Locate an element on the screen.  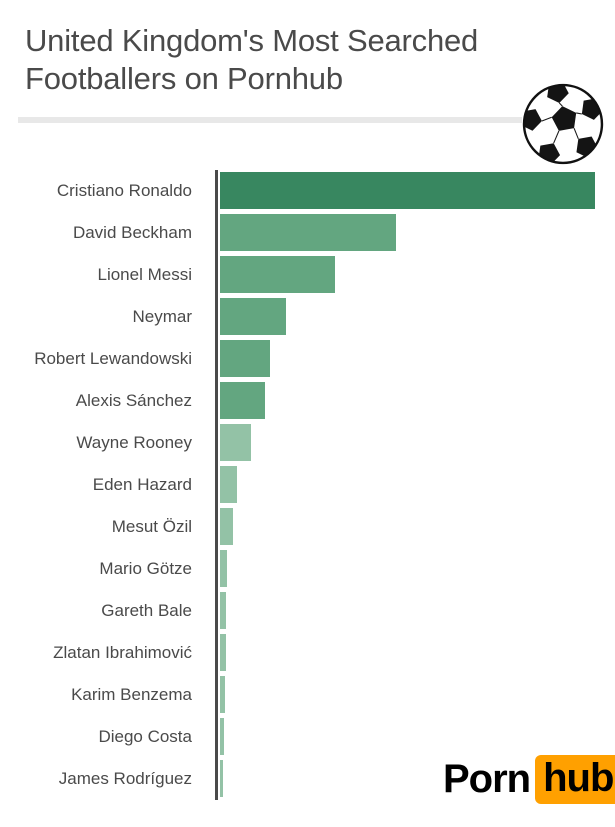
chart-row: James Rodríguez is located at coordinates (307, 778).